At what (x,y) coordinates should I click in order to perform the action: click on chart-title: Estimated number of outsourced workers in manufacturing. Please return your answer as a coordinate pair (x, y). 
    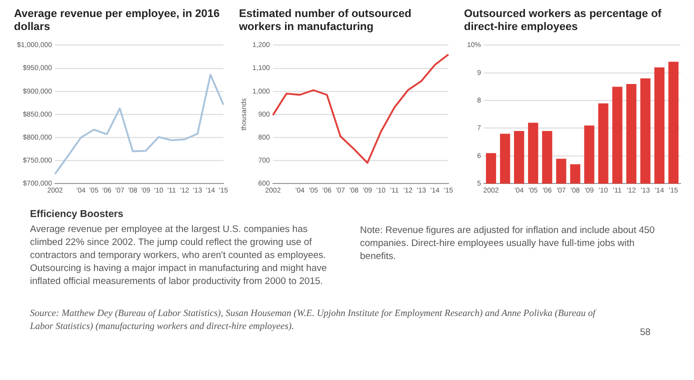
    Looking at the image, I should click on (325, 21).